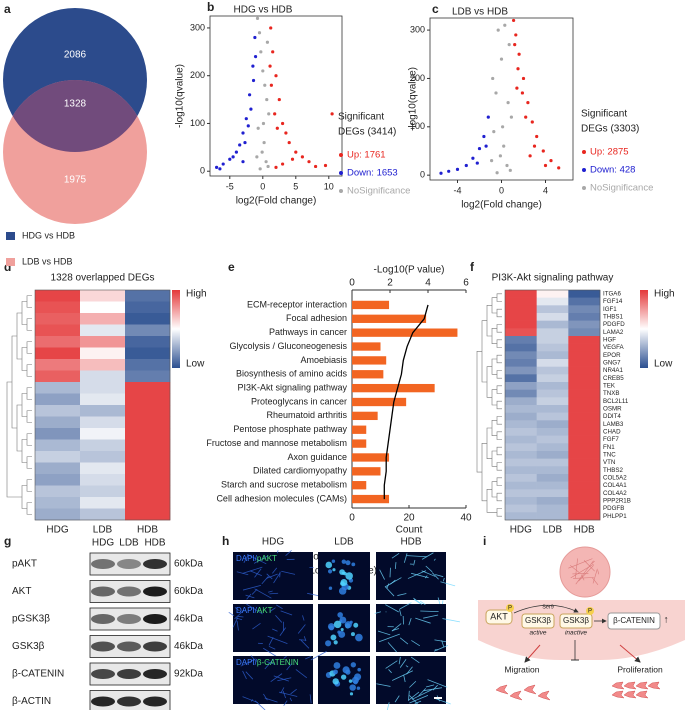 This screenshot has width=685, height=710. I want to click on legend-title: DEGs (3414), so click(367, 132).